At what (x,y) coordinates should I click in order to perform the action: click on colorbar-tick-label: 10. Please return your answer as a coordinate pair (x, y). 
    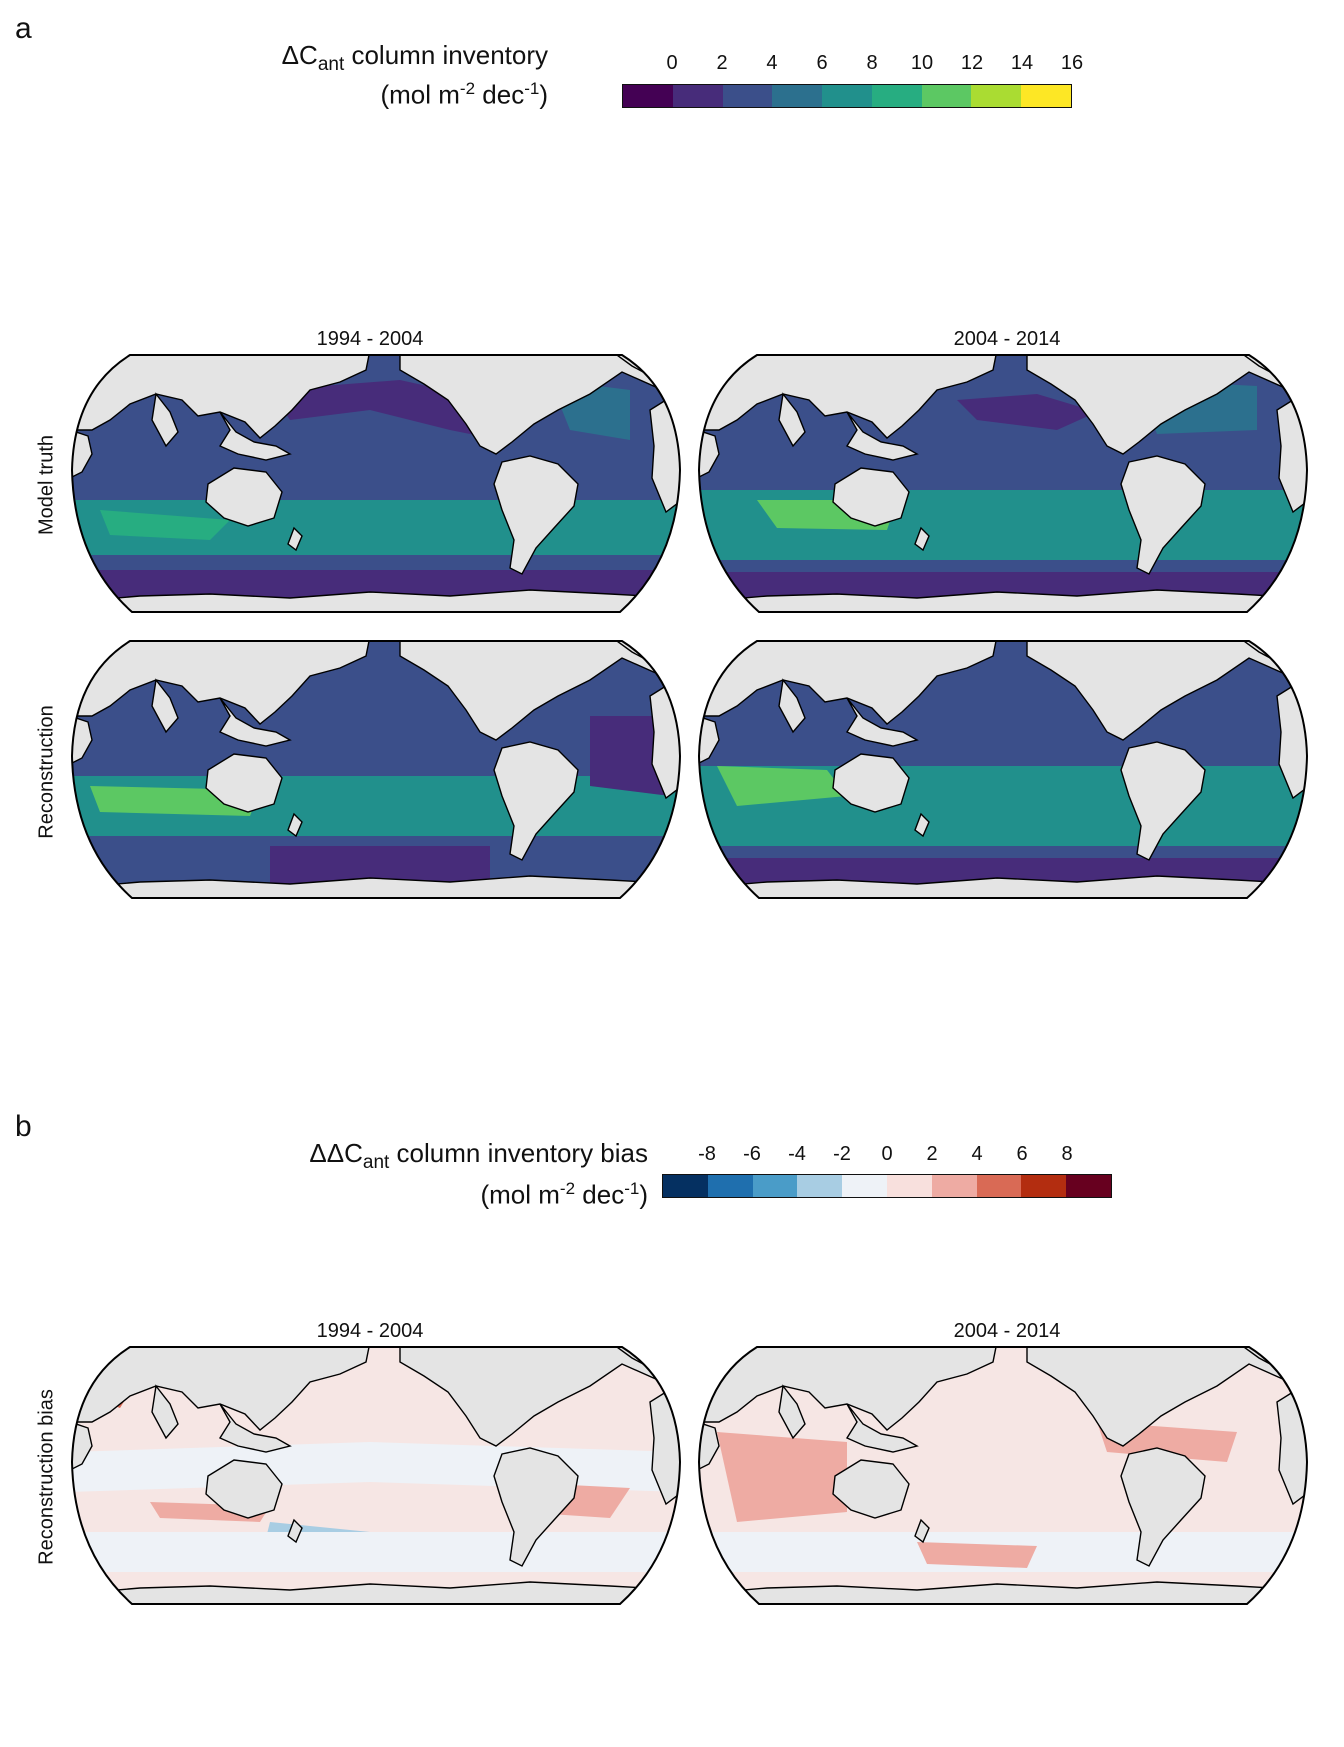
    Looking at the image, I should click on (922, 63).